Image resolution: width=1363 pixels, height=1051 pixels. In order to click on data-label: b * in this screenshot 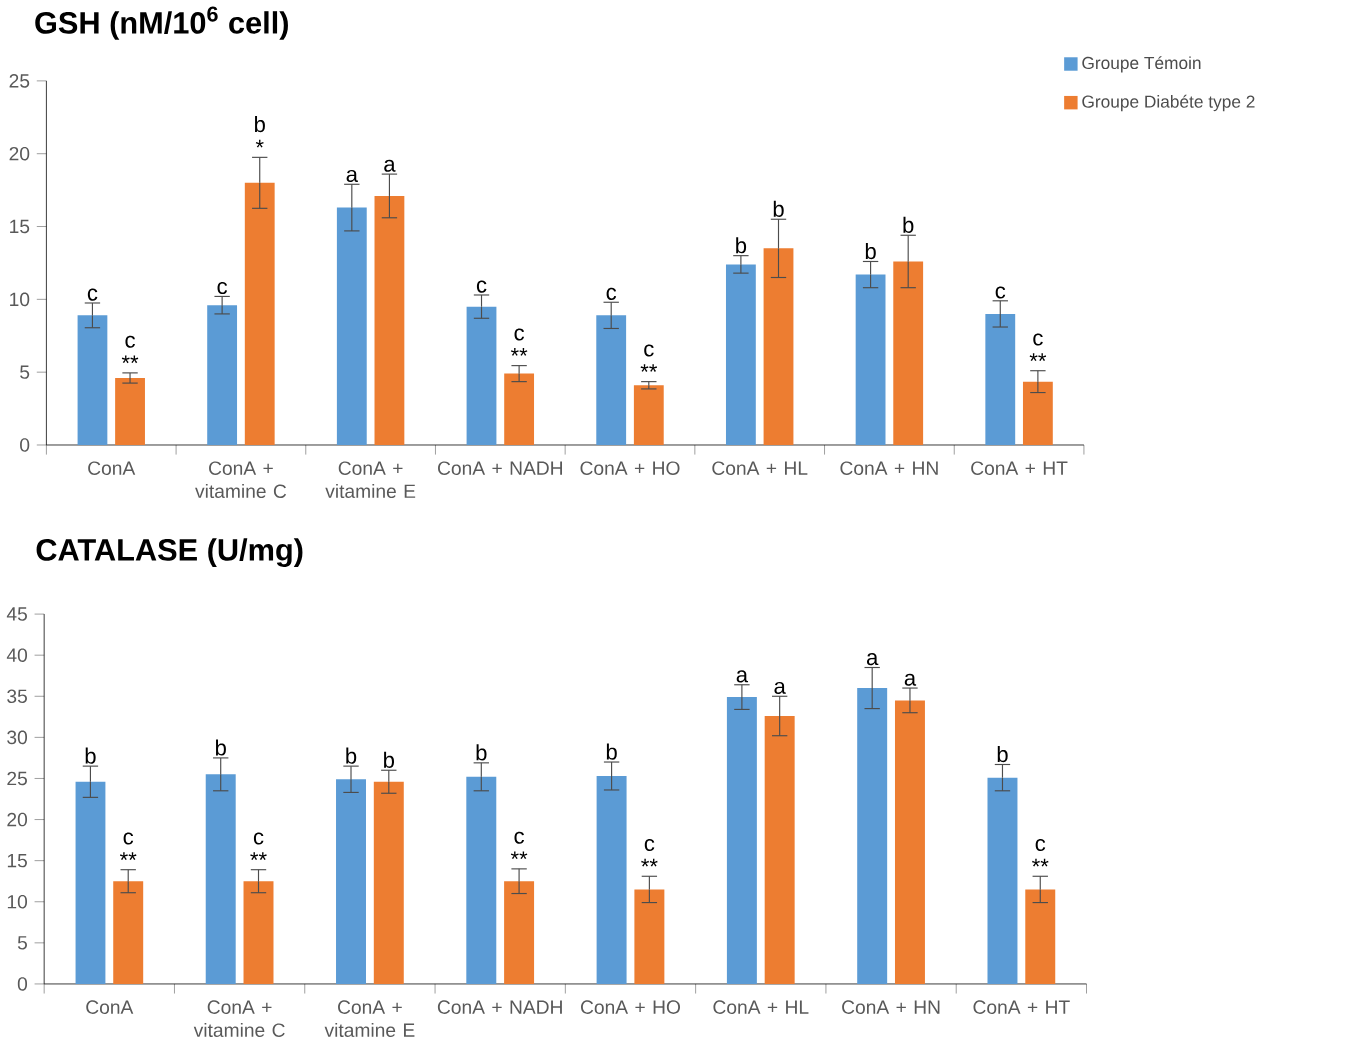, I will do `click(260, 131)`.